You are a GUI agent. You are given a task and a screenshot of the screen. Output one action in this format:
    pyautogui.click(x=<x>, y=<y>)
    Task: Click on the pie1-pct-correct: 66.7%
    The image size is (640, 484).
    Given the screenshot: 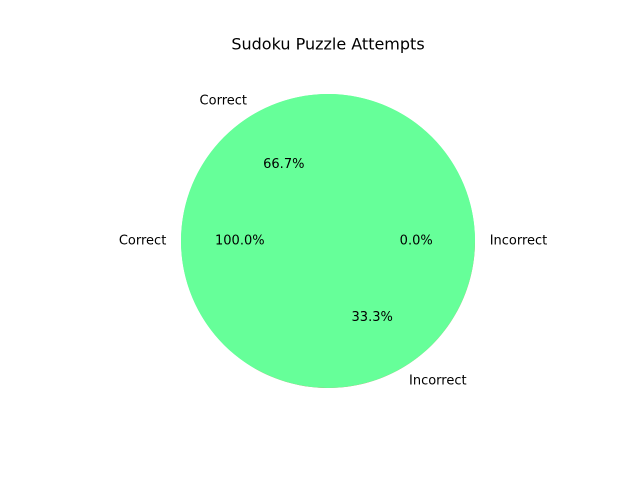 What is the action you would take?
    pyautogui.click(x=283, y=164)
    